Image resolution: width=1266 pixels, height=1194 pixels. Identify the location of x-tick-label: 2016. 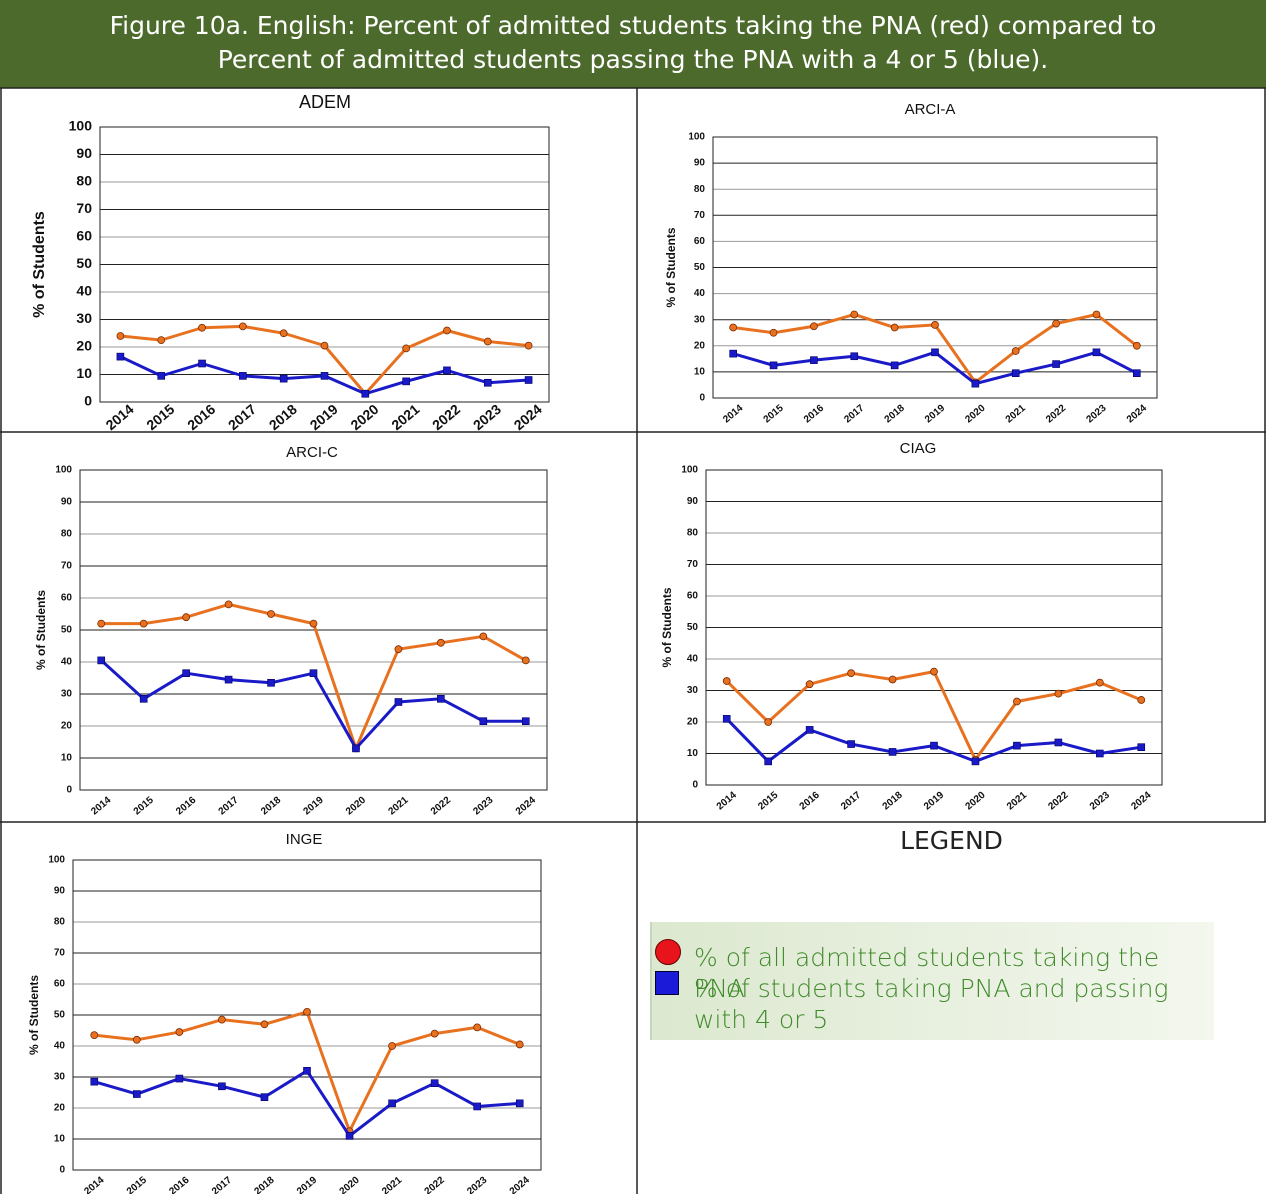
(179, 1184).